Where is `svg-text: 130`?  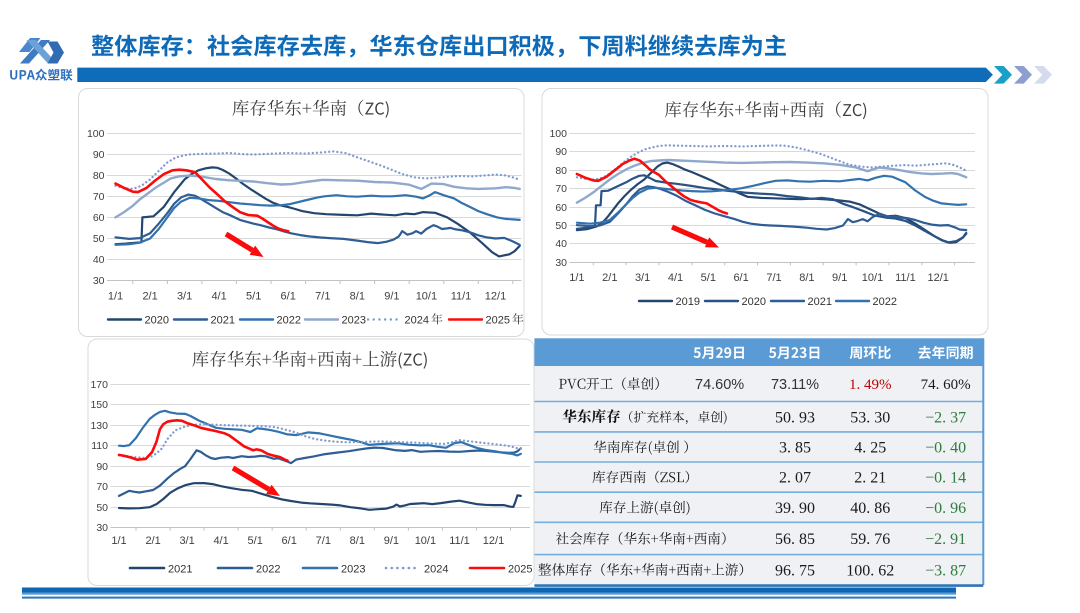 svg-text: 130 is located at coordinates (99, 426).